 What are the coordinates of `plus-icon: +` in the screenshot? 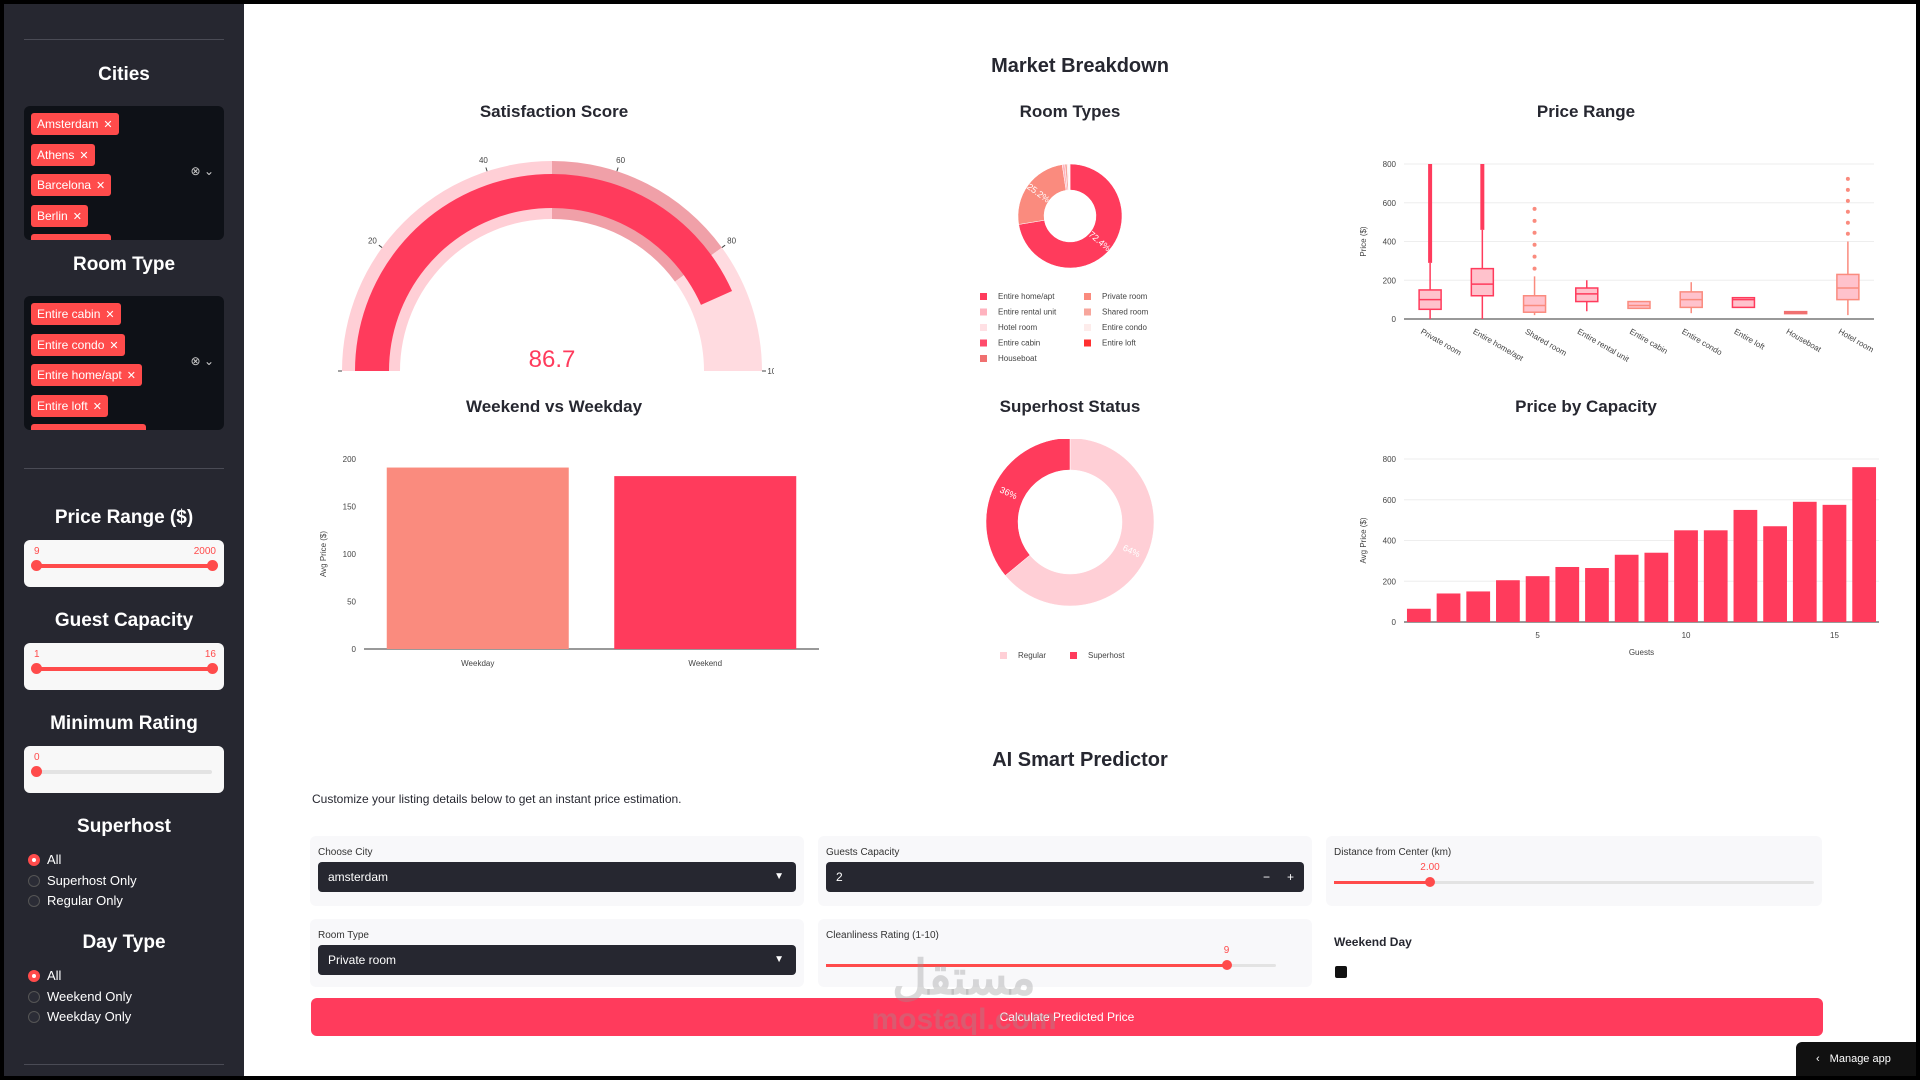 It's located at (1290, 877).